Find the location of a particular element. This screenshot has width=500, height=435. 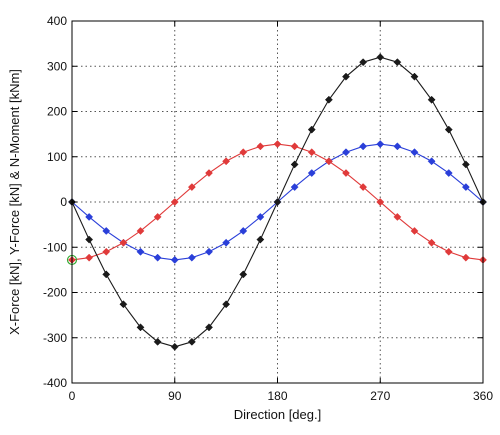

y-tick-label: 0 is located at coordinates (63, 202).